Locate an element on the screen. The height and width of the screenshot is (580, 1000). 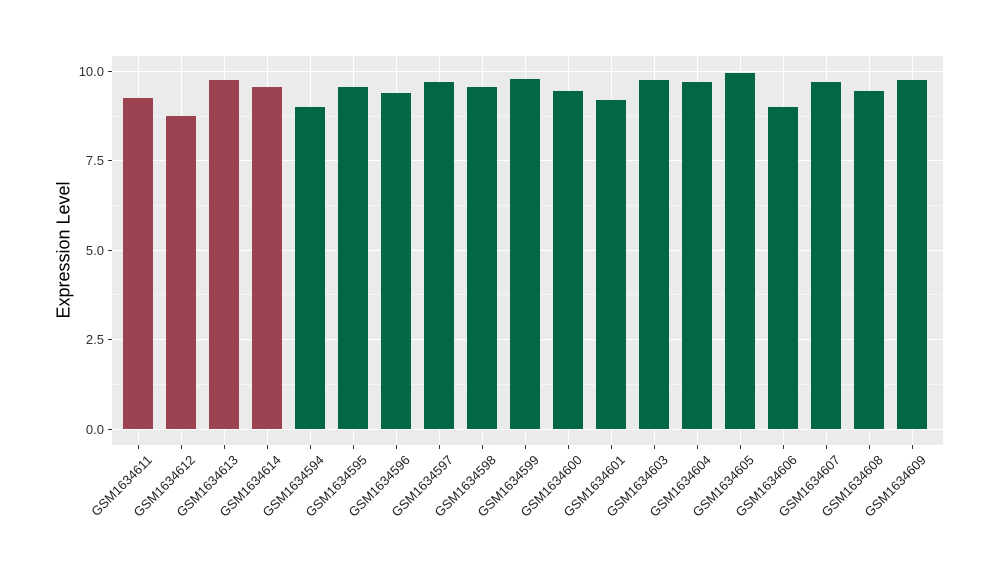
y-axis-title: Expression Level is located at coordinates (63, 250).